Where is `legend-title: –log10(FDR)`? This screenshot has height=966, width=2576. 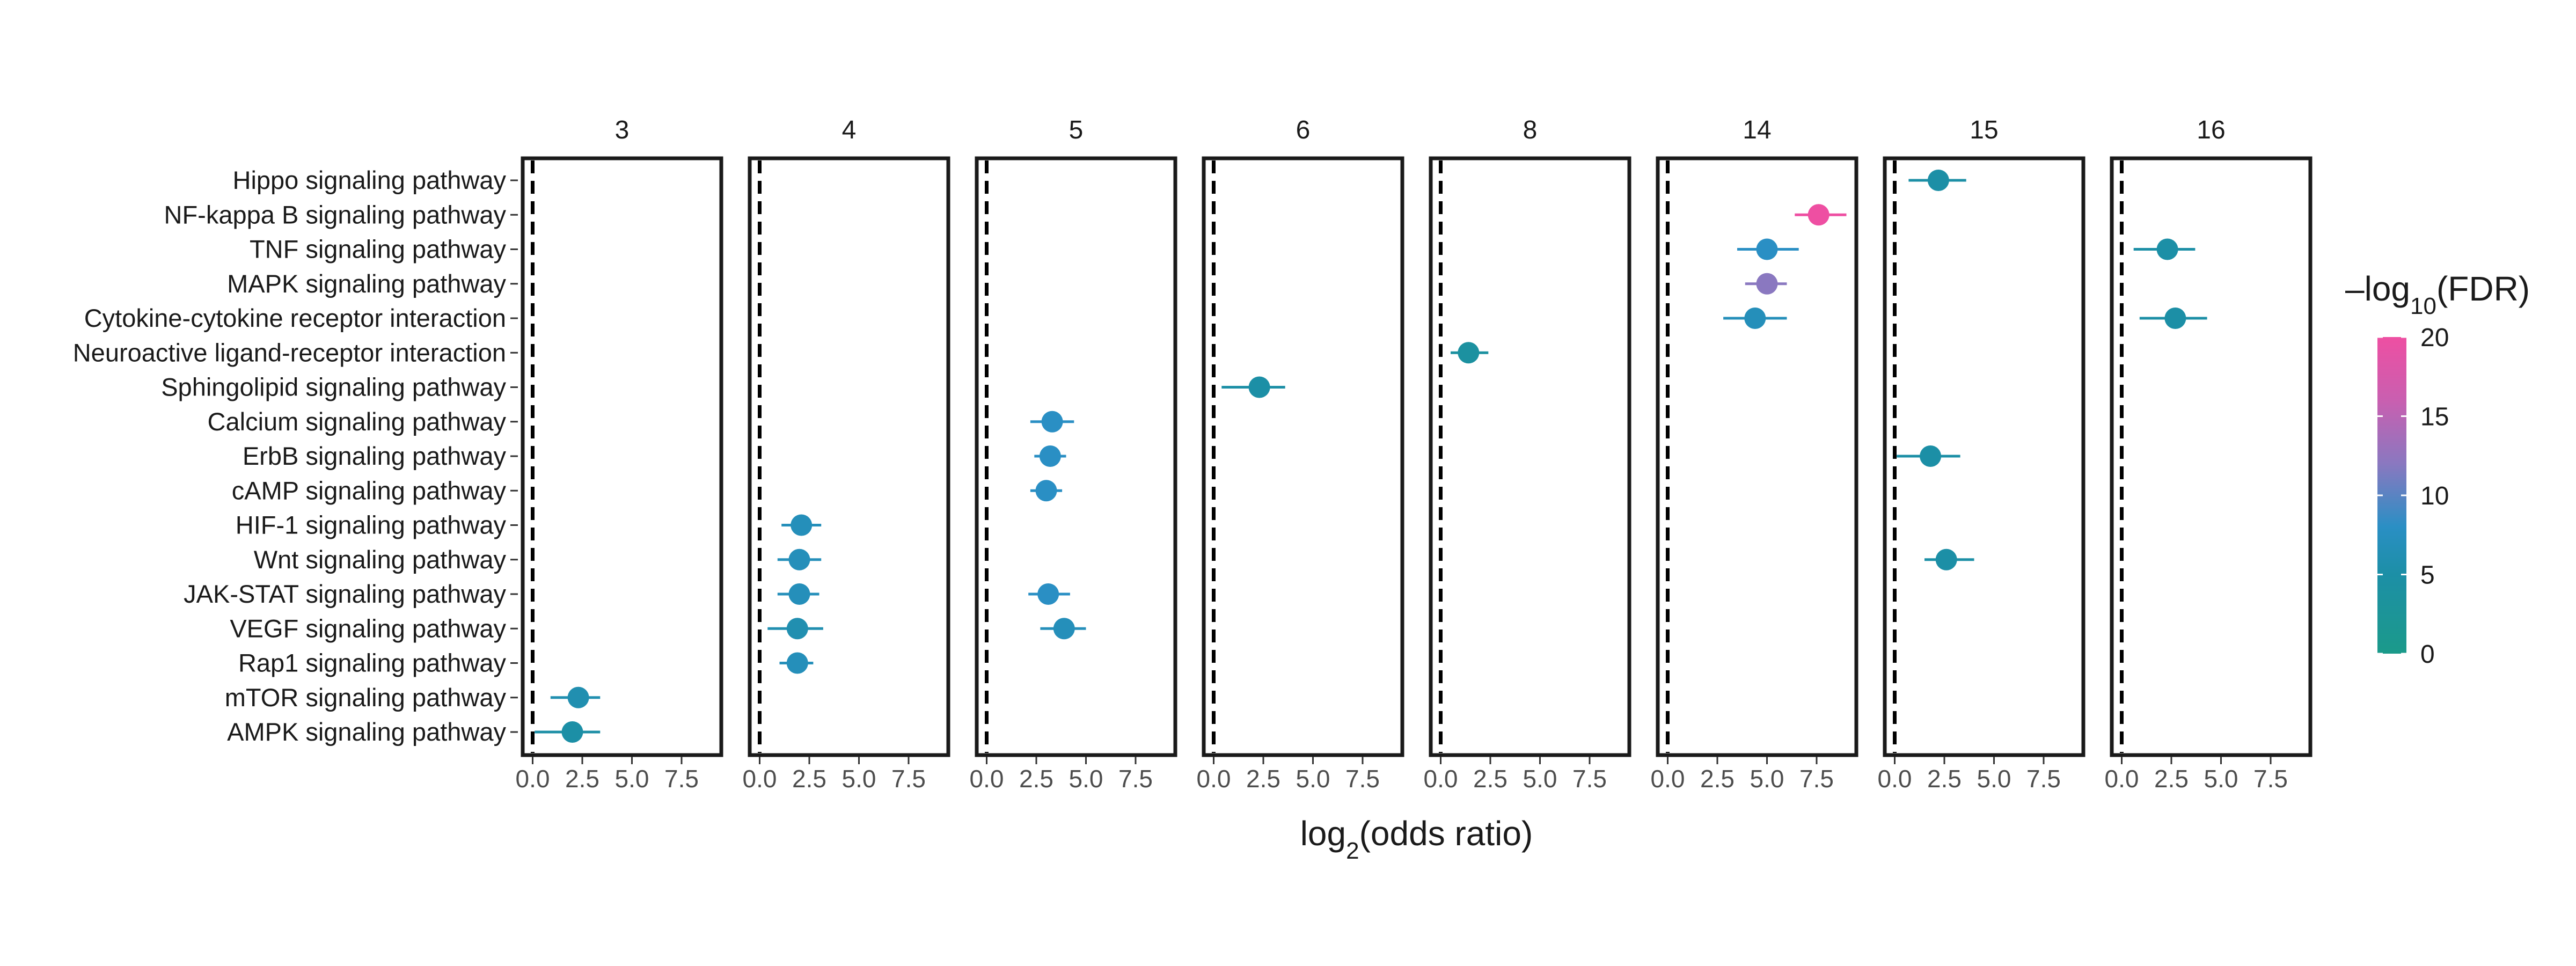
legend-title: –log10(FDR) is located at coordinates (2437, 294).